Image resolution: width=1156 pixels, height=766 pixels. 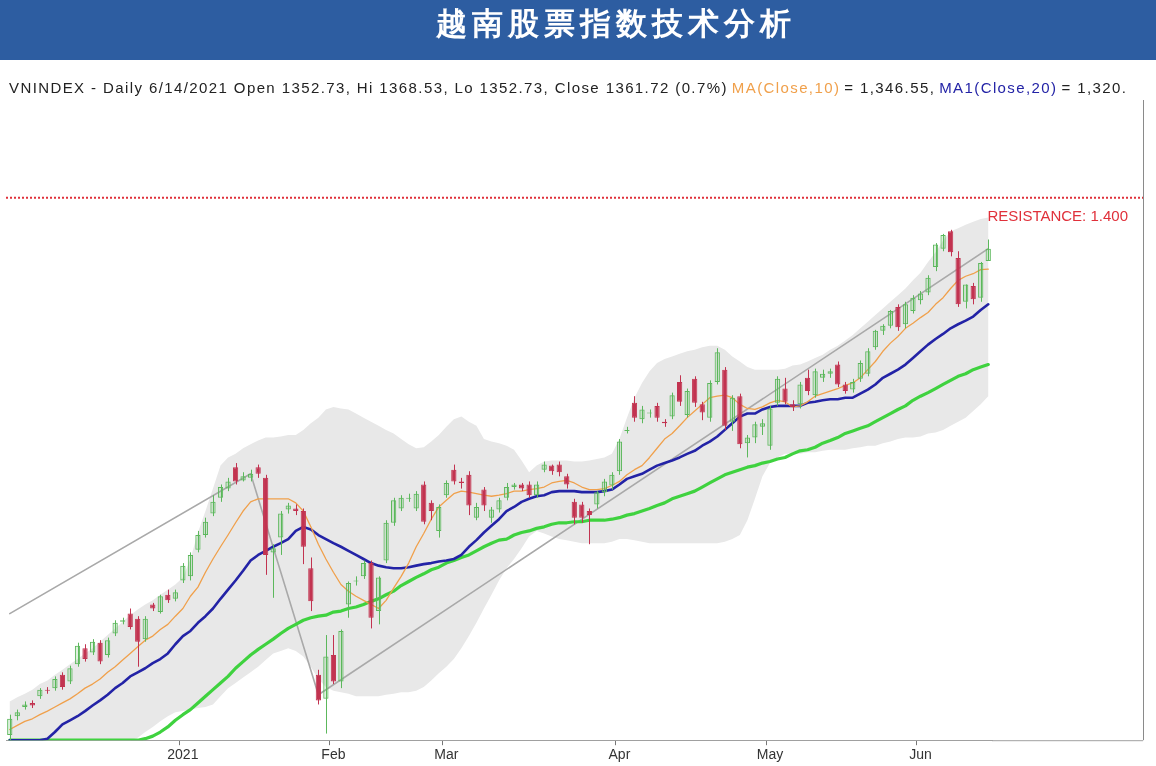 What do you see at coordinates (368, 87) in the screenshot?
I see `chart-subtitle: VNINDEX - Daily 6/14/2021 Open 1352.73, Hi 1368.53, Lo 1352.73, Close 1361.72 (0.7%)` at bounding box center [368, 87].